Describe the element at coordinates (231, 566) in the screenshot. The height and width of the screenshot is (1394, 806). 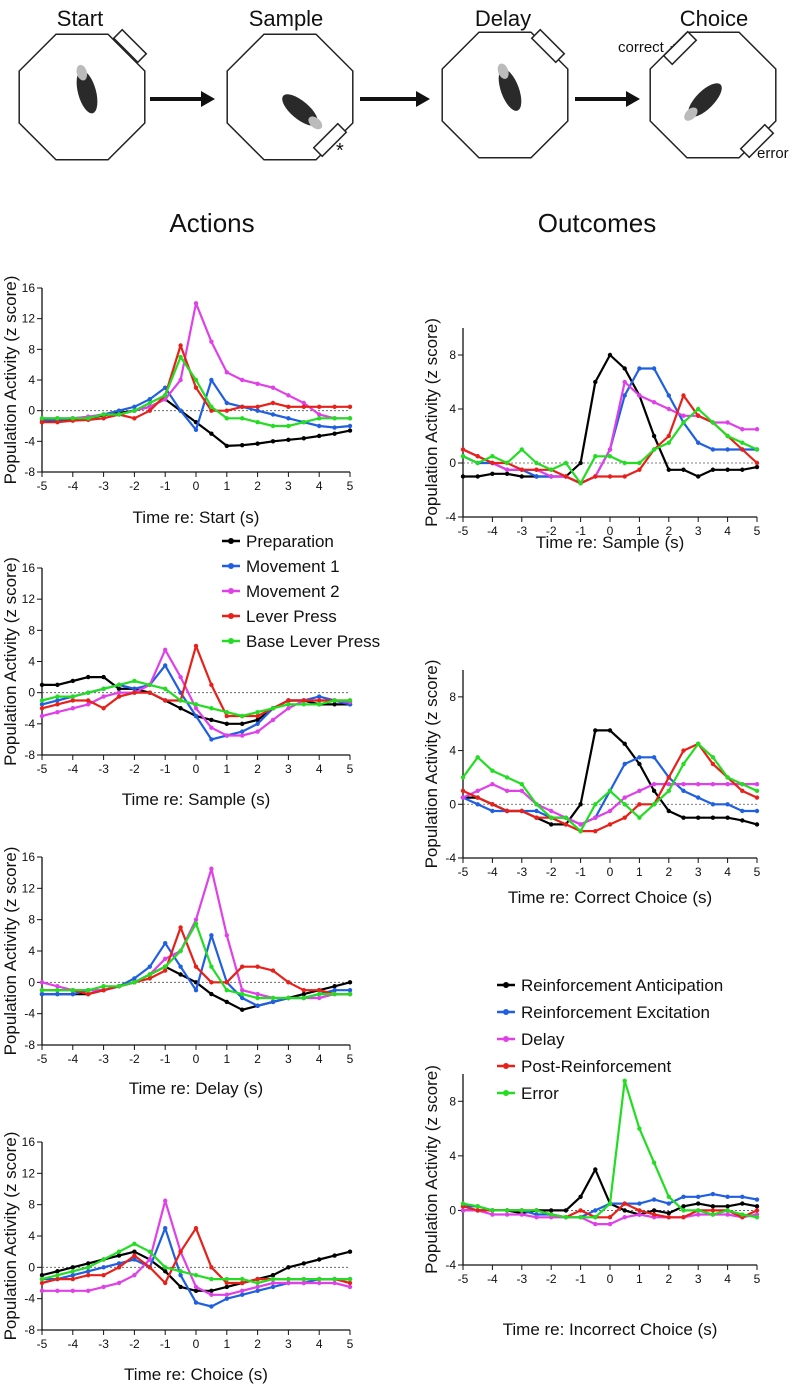
I see `legend-dot` at that location.